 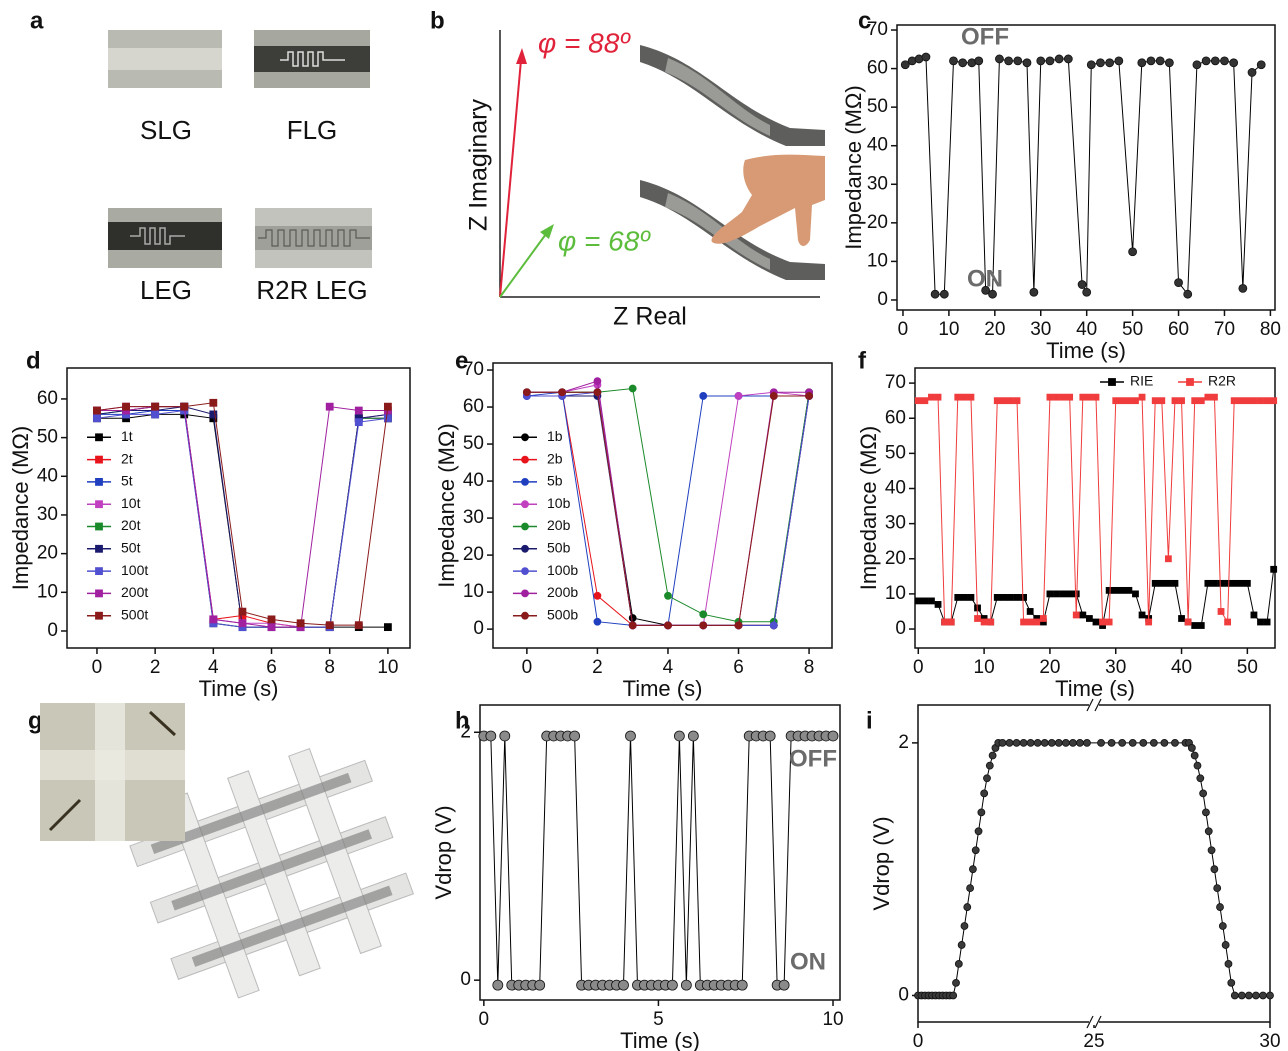 I want to click on pattern, so click(x=312, y=59).